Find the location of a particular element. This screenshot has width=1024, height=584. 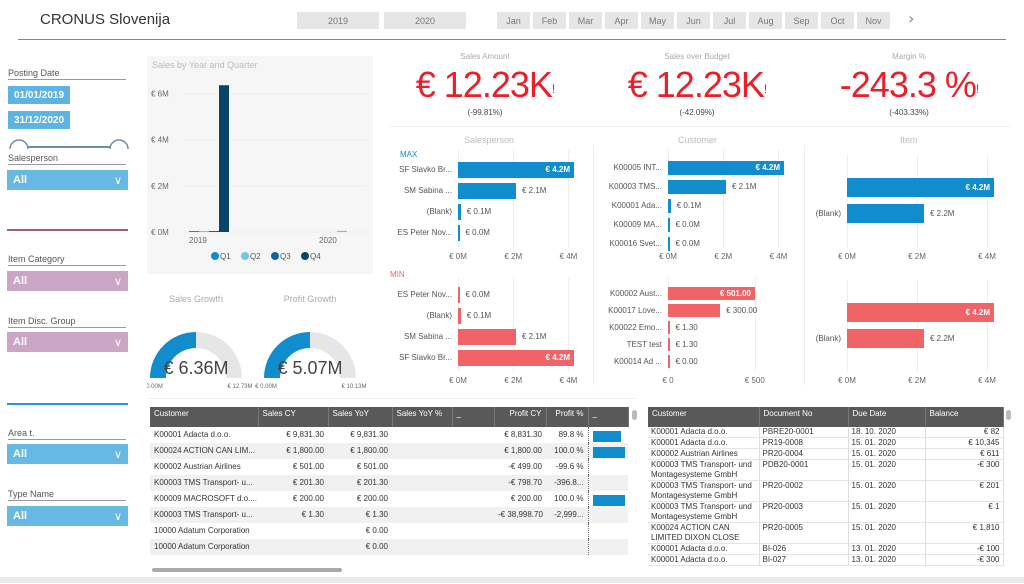

column-header: Sales CY is located at coordinates (293, 417).